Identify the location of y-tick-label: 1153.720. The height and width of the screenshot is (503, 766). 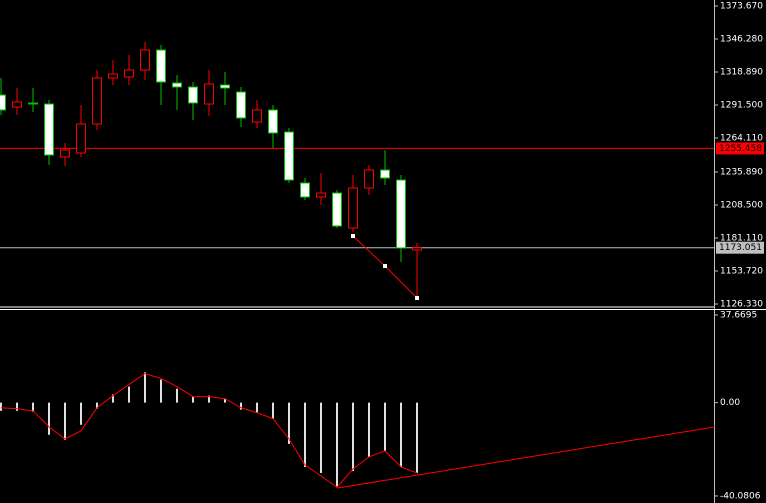
(741, 272).